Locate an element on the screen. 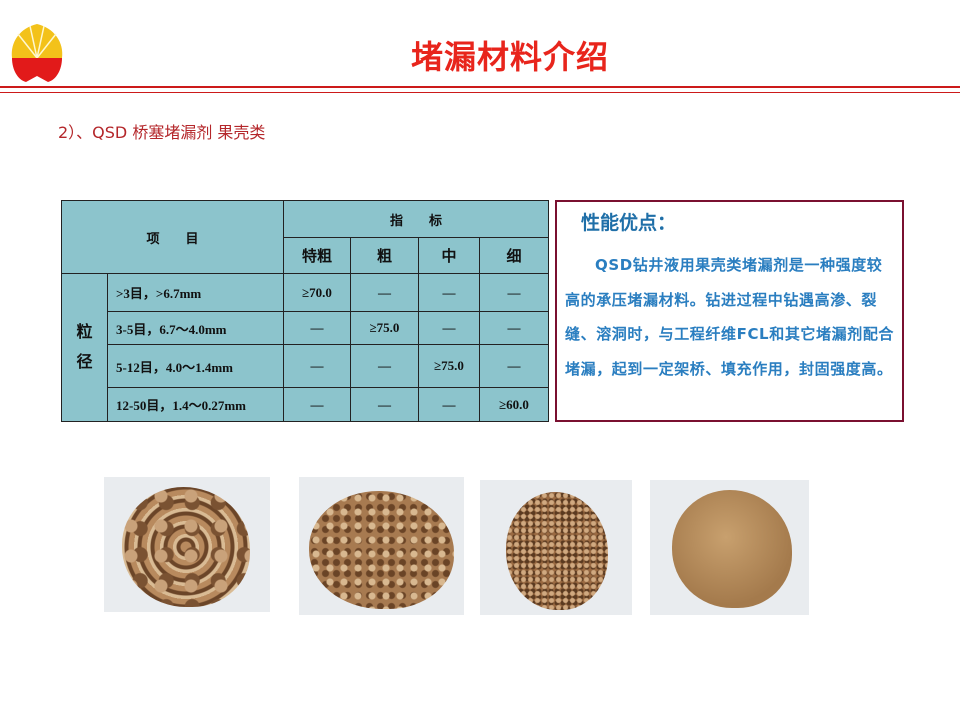 This screenshot has height=720, width=960. advantages-heading: 性能优点： is located at coordinates (629, 223).